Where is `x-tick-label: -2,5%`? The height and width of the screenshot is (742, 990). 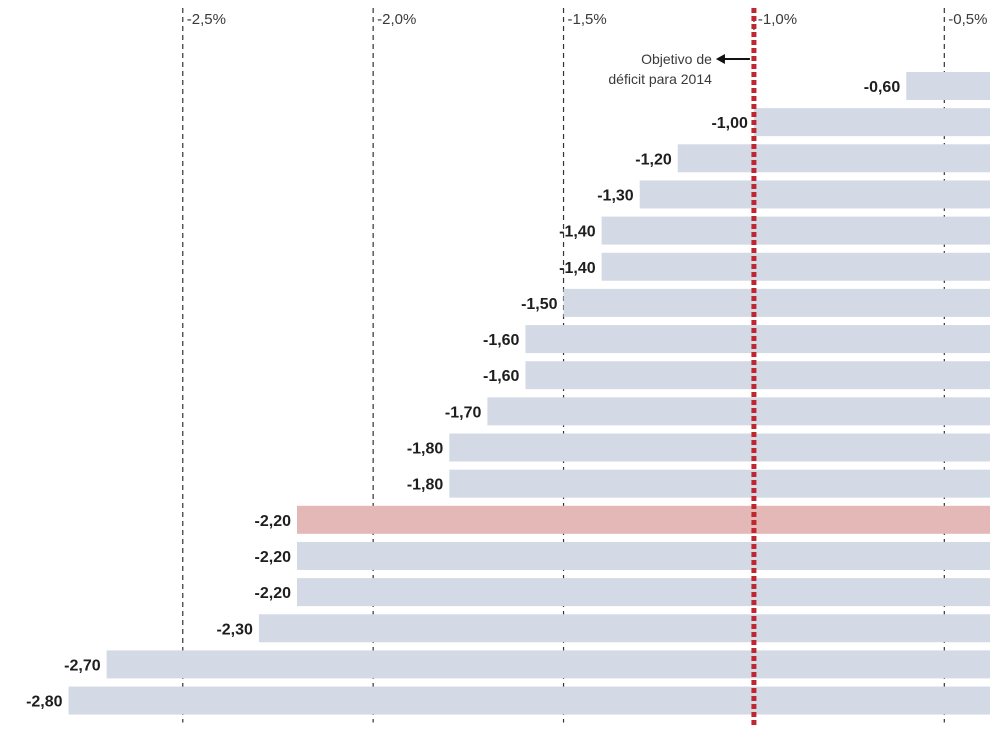 x-tick-label: -2,5% is located at coordinates (206, 19).